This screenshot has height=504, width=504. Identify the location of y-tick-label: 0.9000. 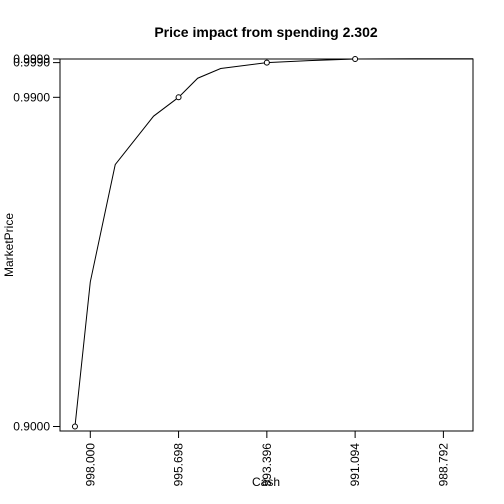
(31, 427).